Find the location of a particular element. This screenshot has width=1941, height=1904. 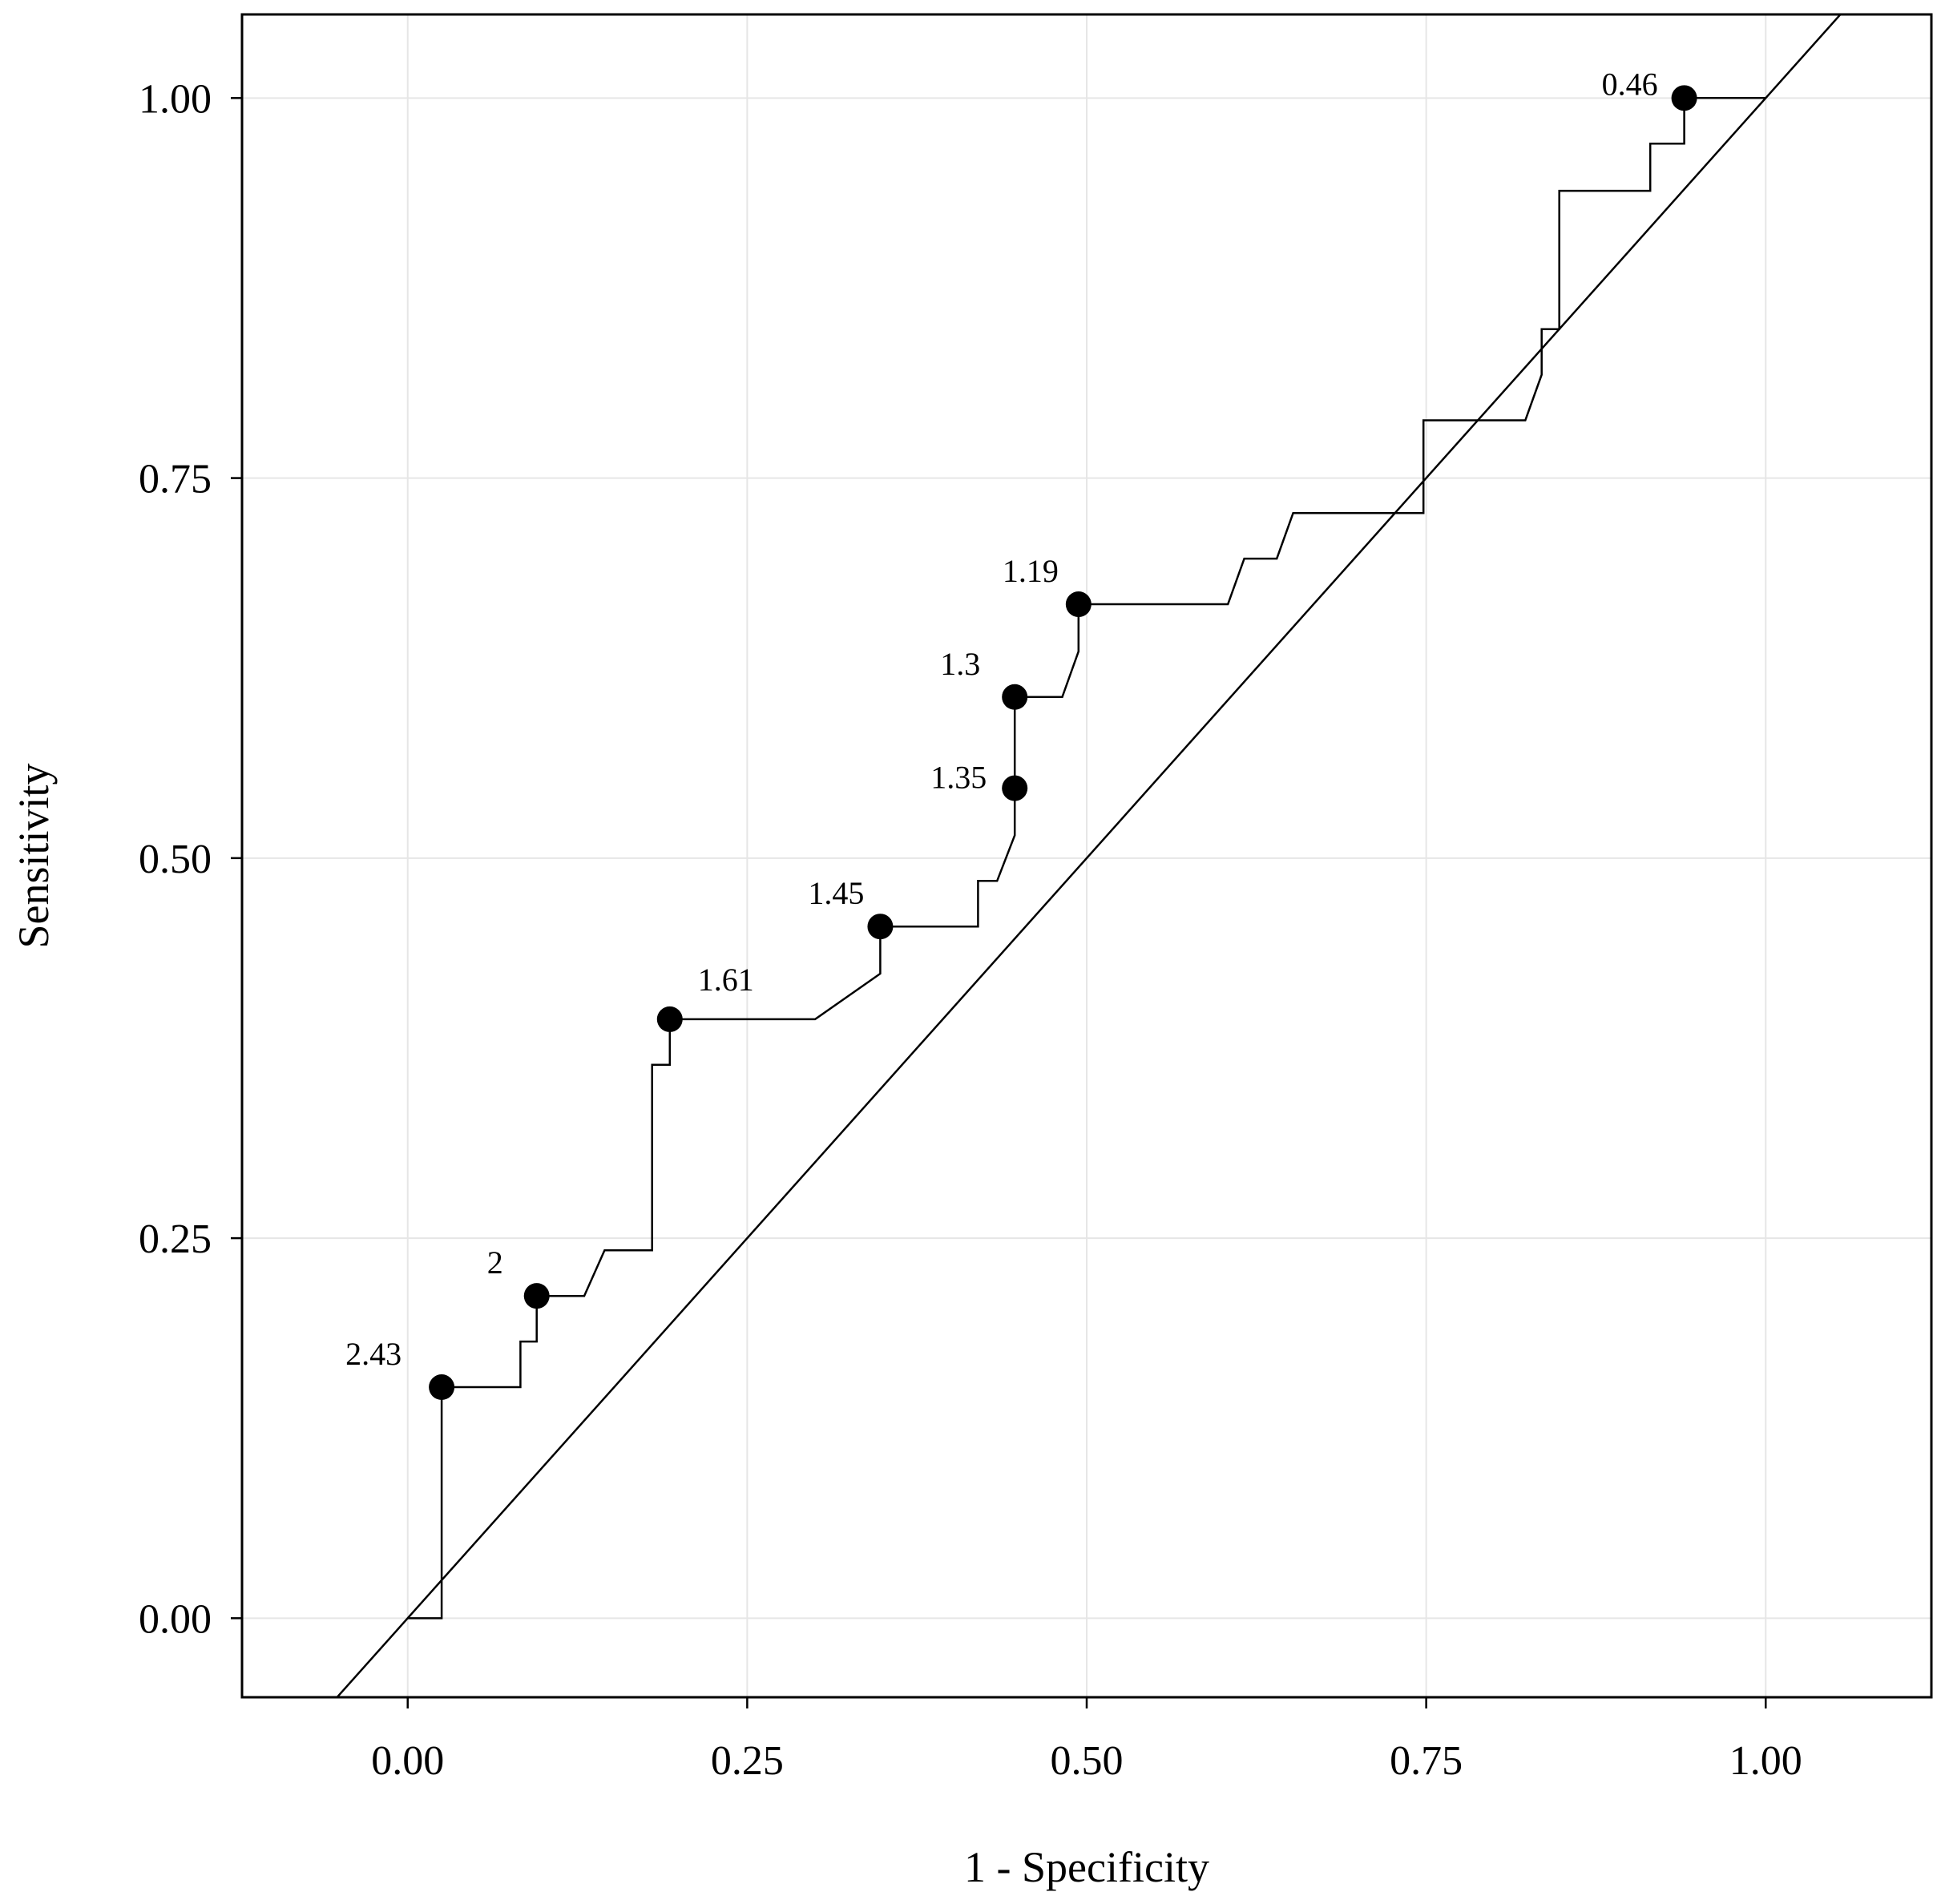

y-axis: 0.00 0.25 0.50 0.75 1.00 is located at coordinates (190, 859).